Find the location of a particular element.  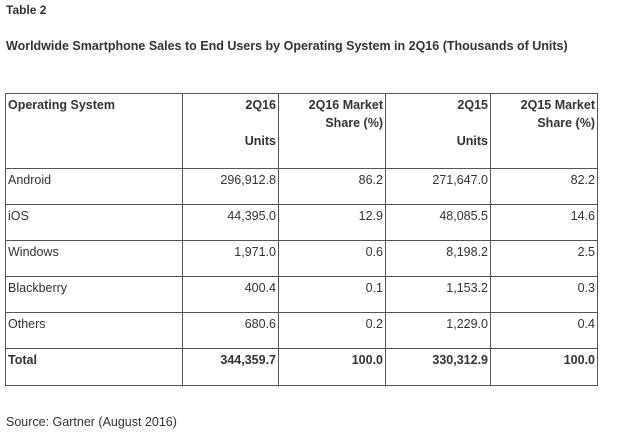

cell-os: Android is located at coordinates (94, 186).